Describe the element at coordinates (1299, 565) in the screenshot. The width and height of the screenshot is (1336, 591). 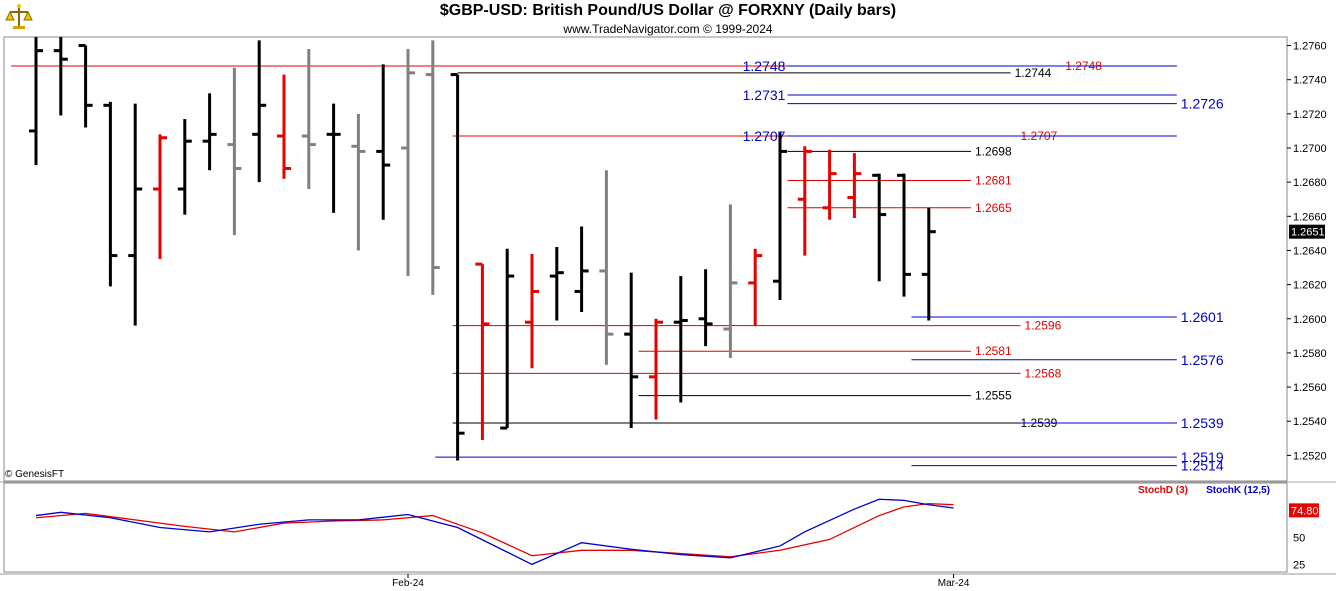
I see `stoch-tick-label: 25` at that location.